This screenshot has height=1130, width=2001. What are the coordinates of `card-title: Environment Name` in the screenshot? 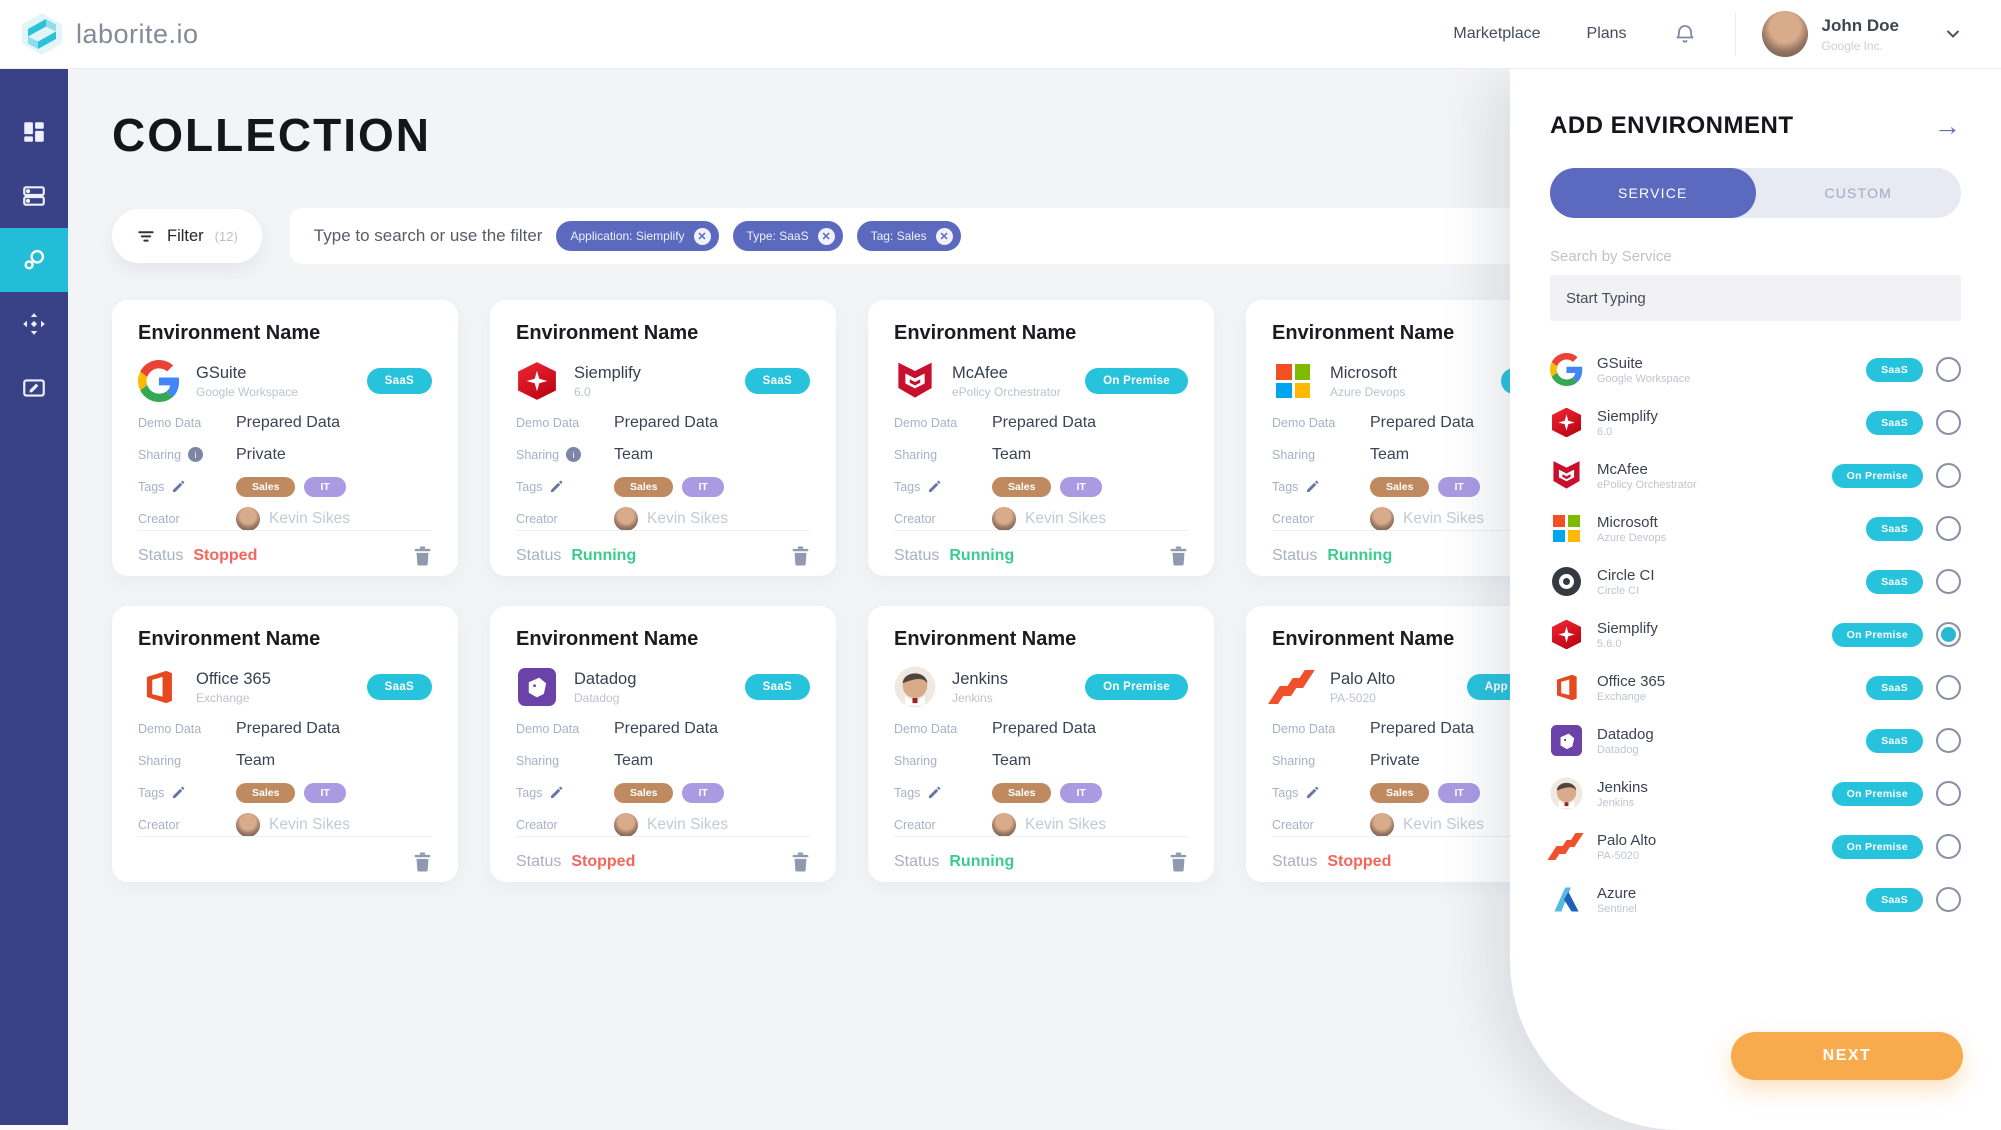 It's located at (607, 333).